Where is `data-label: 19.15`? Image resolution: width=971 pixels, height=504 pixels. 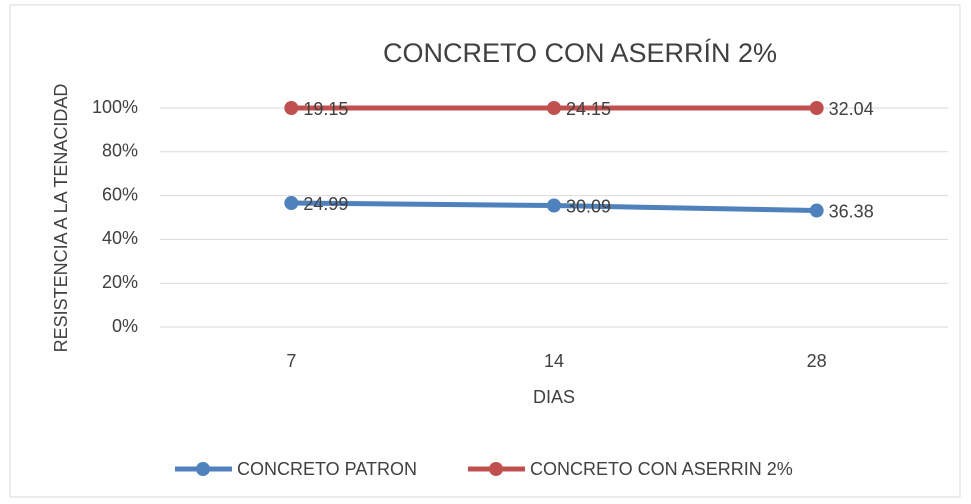 data-label: 19.15 is located at coordinates (325, 109).